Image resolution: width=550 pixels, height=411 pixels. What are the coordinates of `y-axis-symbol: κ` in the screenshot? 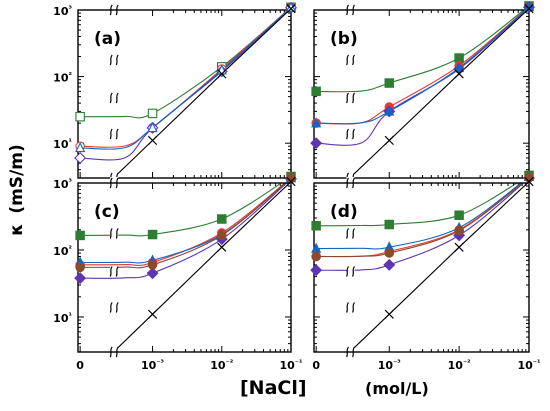 It's located at (17, 230).